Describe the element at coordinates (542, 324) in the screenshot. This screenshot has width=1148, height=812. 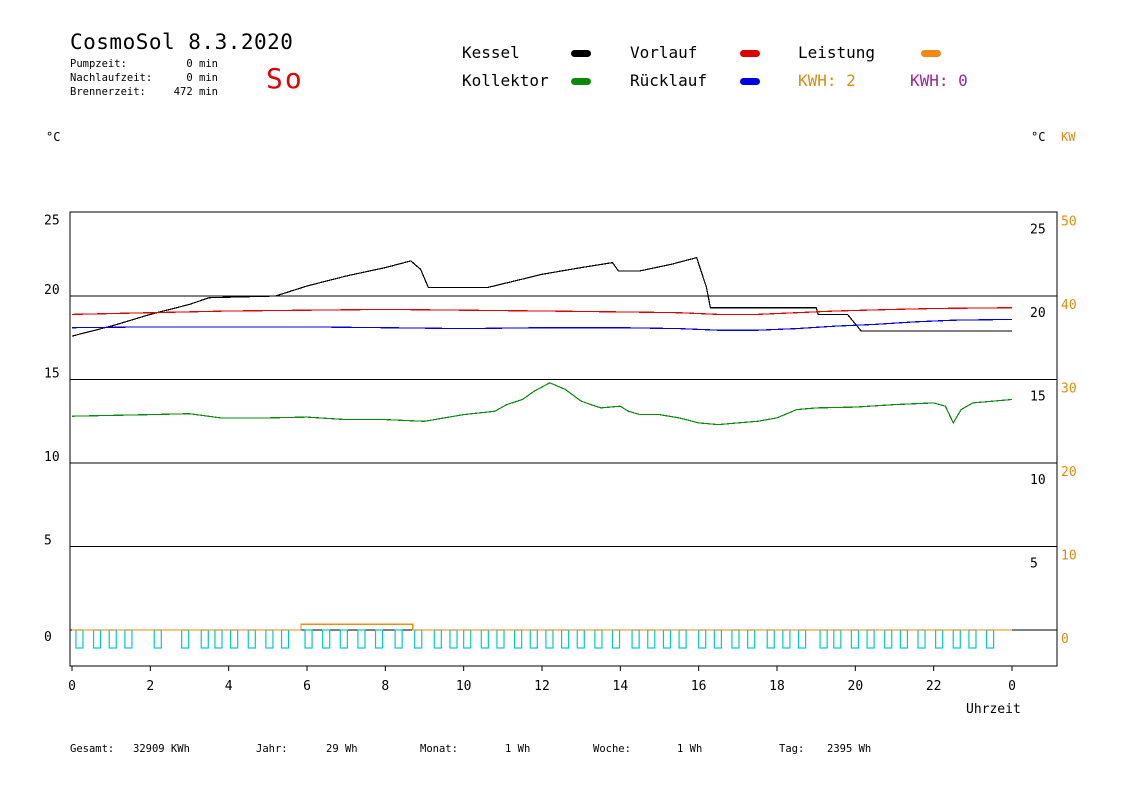
I see `series-line-rcklauf` at that location.